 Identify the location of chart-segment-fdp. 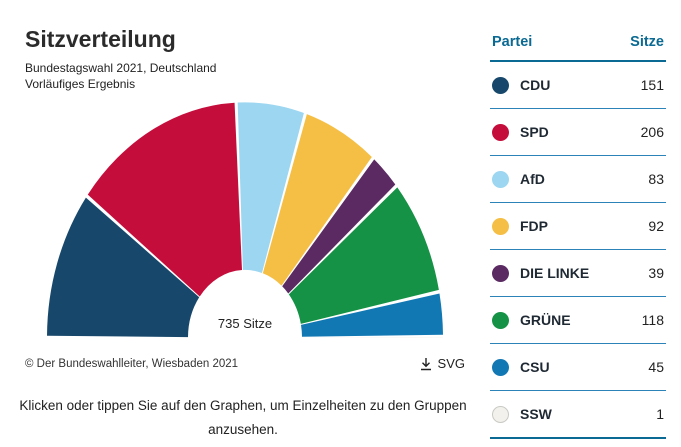
(317, 200).